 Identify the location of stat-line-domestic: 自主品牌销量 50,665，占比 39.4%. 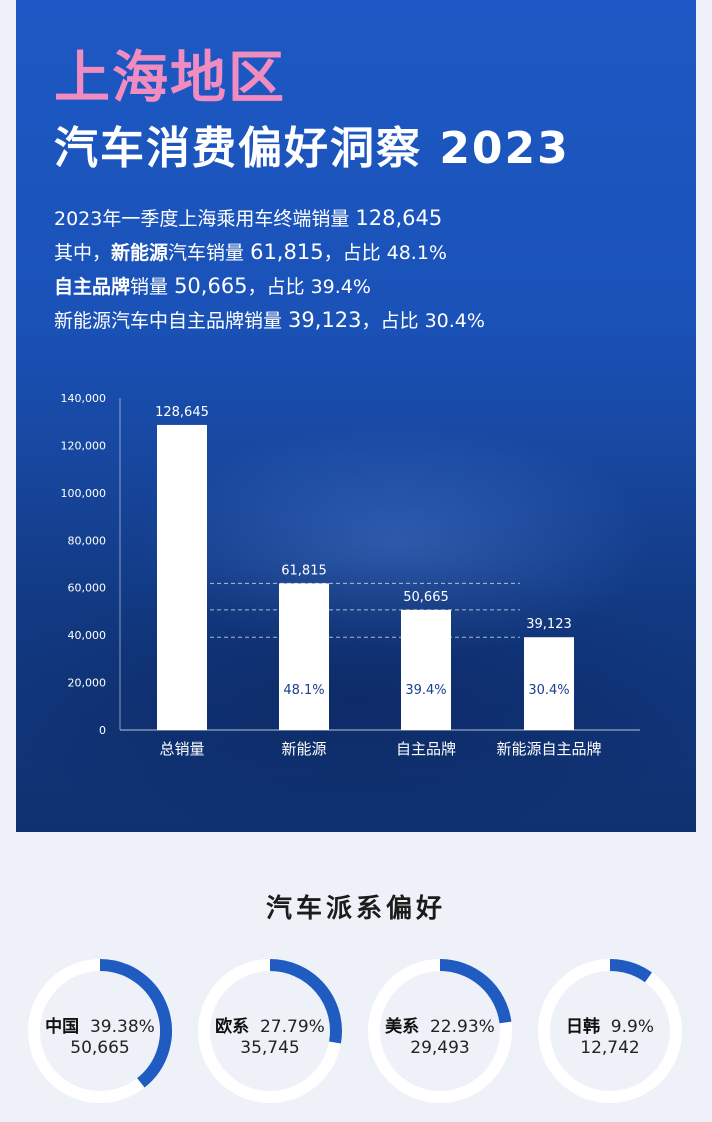
(212, 286).